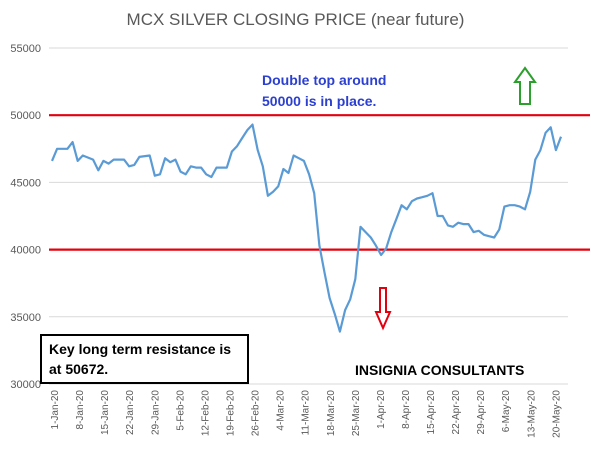 This screenshot has width=591, height=453. I want to click on y-tick-label-35000: 35000, so click(25, 318).